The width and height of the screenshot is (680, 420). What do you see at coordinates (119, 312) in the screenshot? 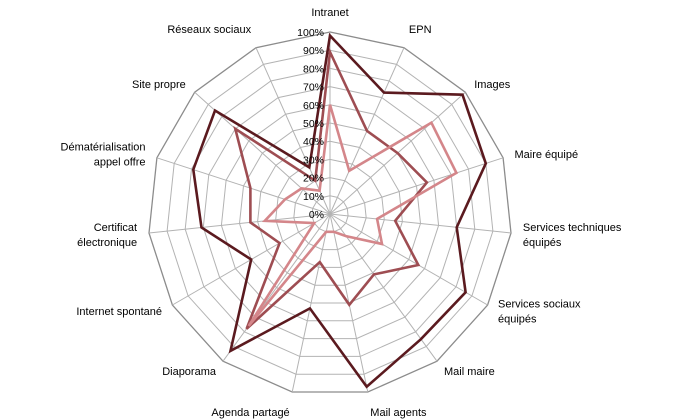
I see `category-label: Internet spontané` at bounding box center [119, 312].